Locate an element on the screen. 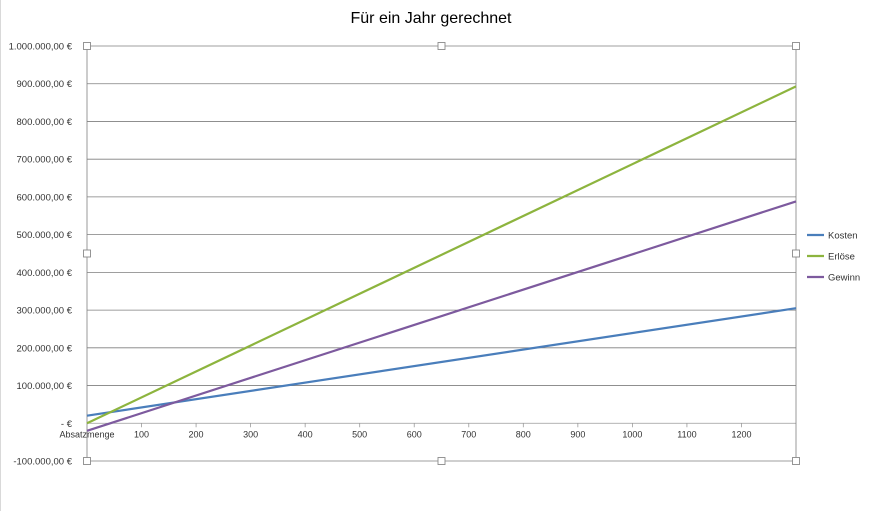 This screenshot has width=873, height=511. y-tick-label: 700.000,00 € is located at coordinates (45, 160).